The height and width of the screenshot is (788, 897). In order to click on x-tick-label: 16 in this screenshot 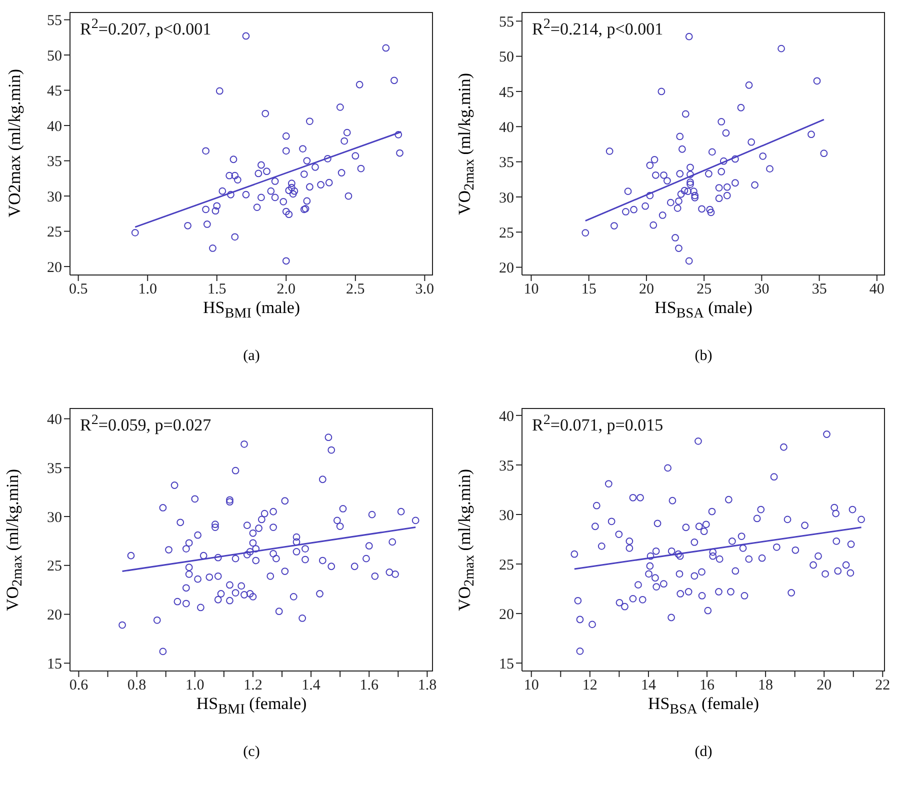, I will do `click(708, 686)`.